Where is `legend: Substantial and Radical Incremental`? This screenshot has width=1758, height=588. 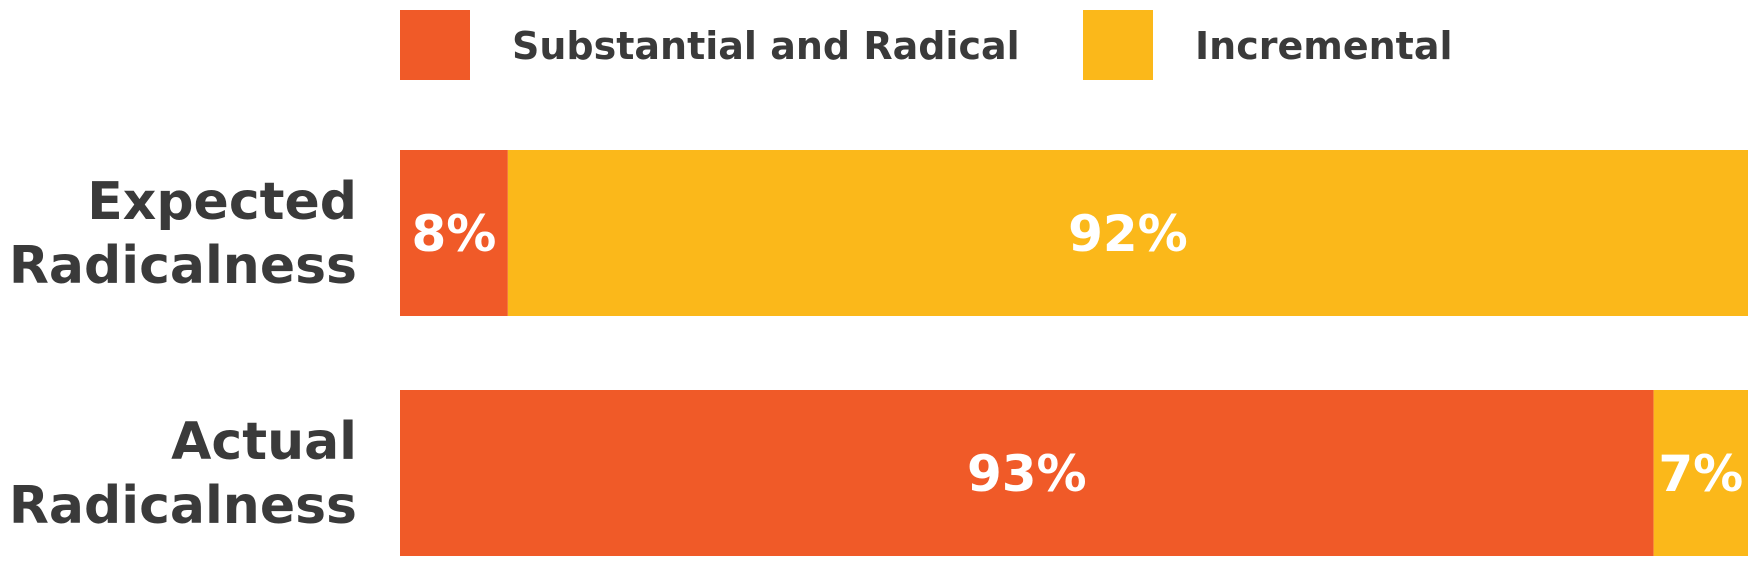
legend: Substantial and Radical Incremental is located at coordinates (926, 45).